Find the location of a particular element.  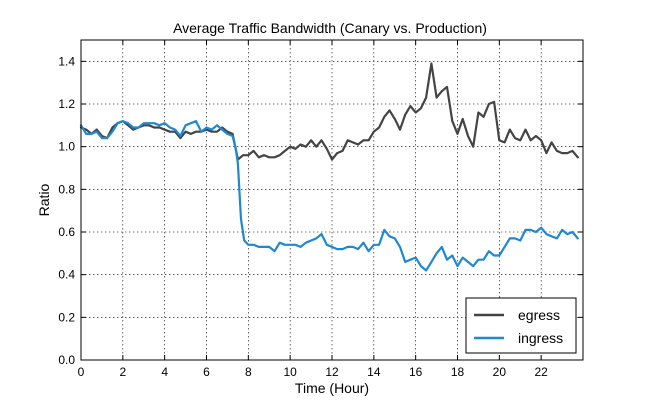

y-tick-label: 0.2 is located at coordinates (66, 317).